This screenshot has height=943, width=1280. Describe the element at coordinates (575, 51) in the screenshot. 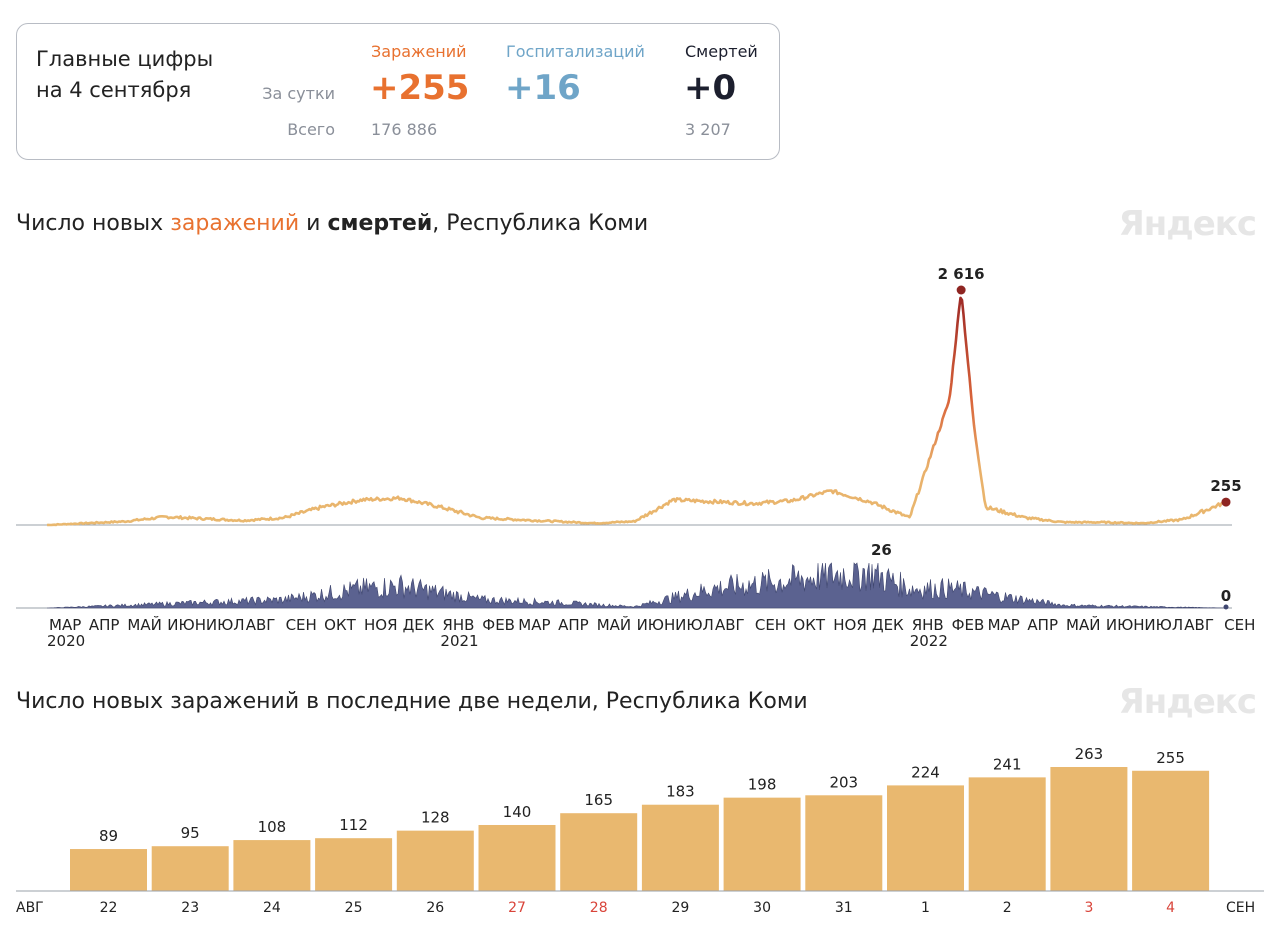

I see `col-hospital-label: Госпитализаций` at that location.